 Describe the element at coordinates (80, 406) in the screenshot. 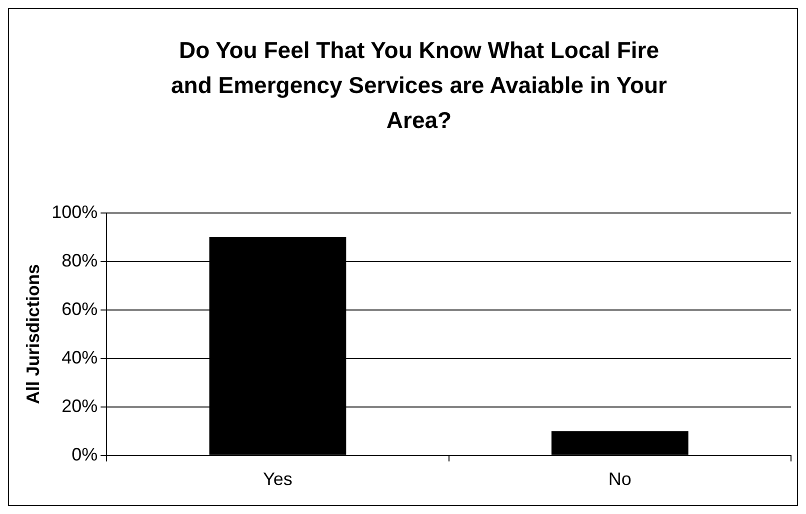

I see `y-tick-label: 20%` at that location.